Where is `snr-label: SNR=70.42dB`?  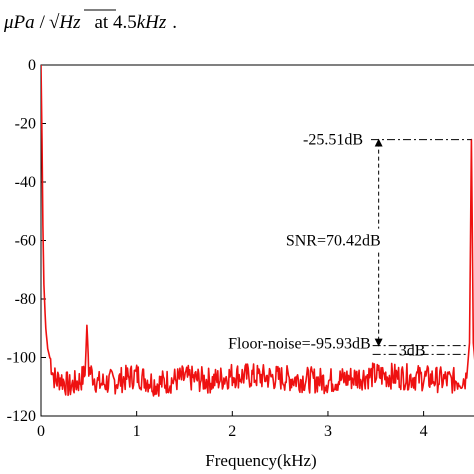
snr-label: SNR=70.42dB is located at coordinates (333, 241).